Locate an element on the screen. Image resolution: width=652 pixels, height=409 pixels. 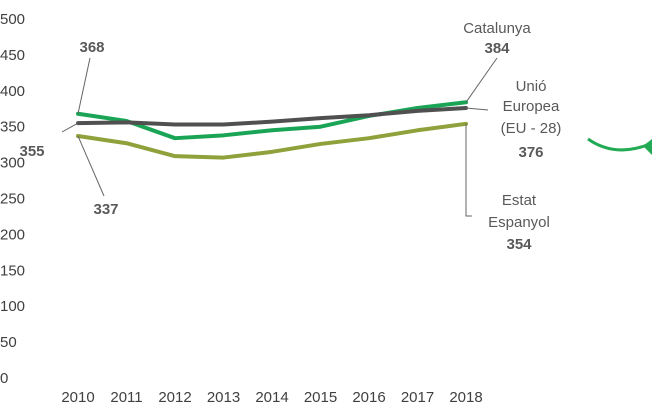
y-tick-label: 200 is located at coordinates (12, 234).